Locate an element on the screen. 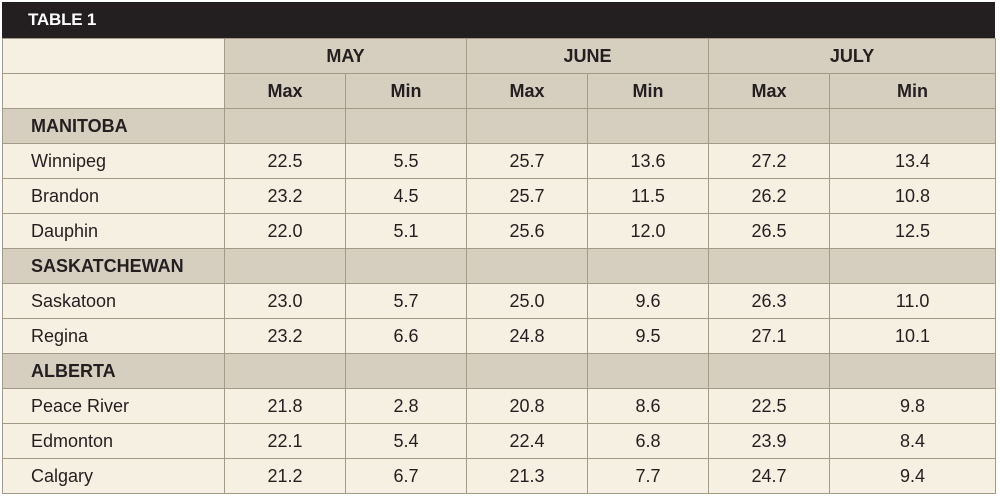  temperature-value: 6.7 is located at coordinates (406, 476).